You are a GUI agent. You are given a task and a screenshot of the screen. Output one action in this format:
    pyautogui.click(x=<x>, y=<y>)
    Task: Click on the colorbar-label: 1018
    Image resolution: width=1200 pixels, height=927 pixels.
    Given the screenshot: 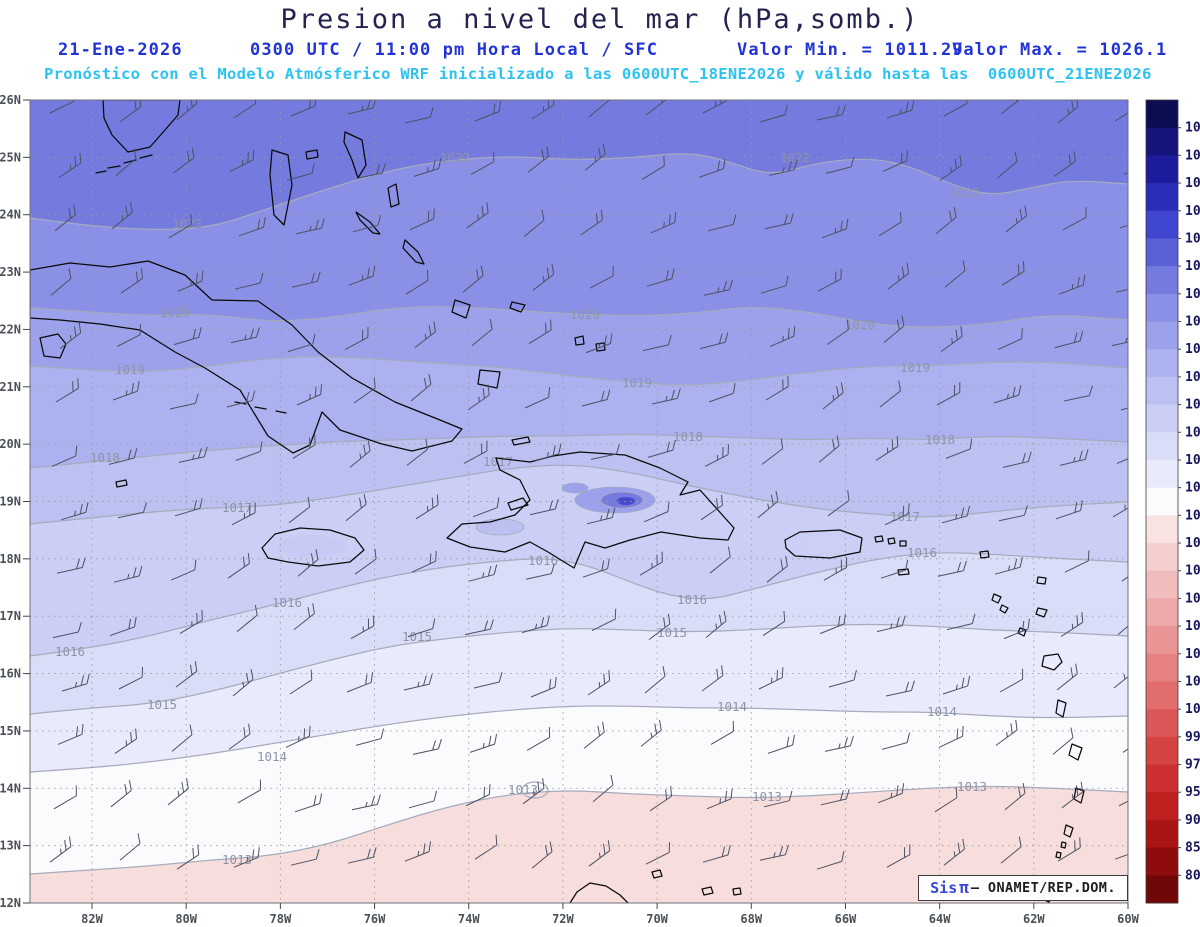 What is the action you would take?
    pyautogui.click(x=1192, y=377)
    